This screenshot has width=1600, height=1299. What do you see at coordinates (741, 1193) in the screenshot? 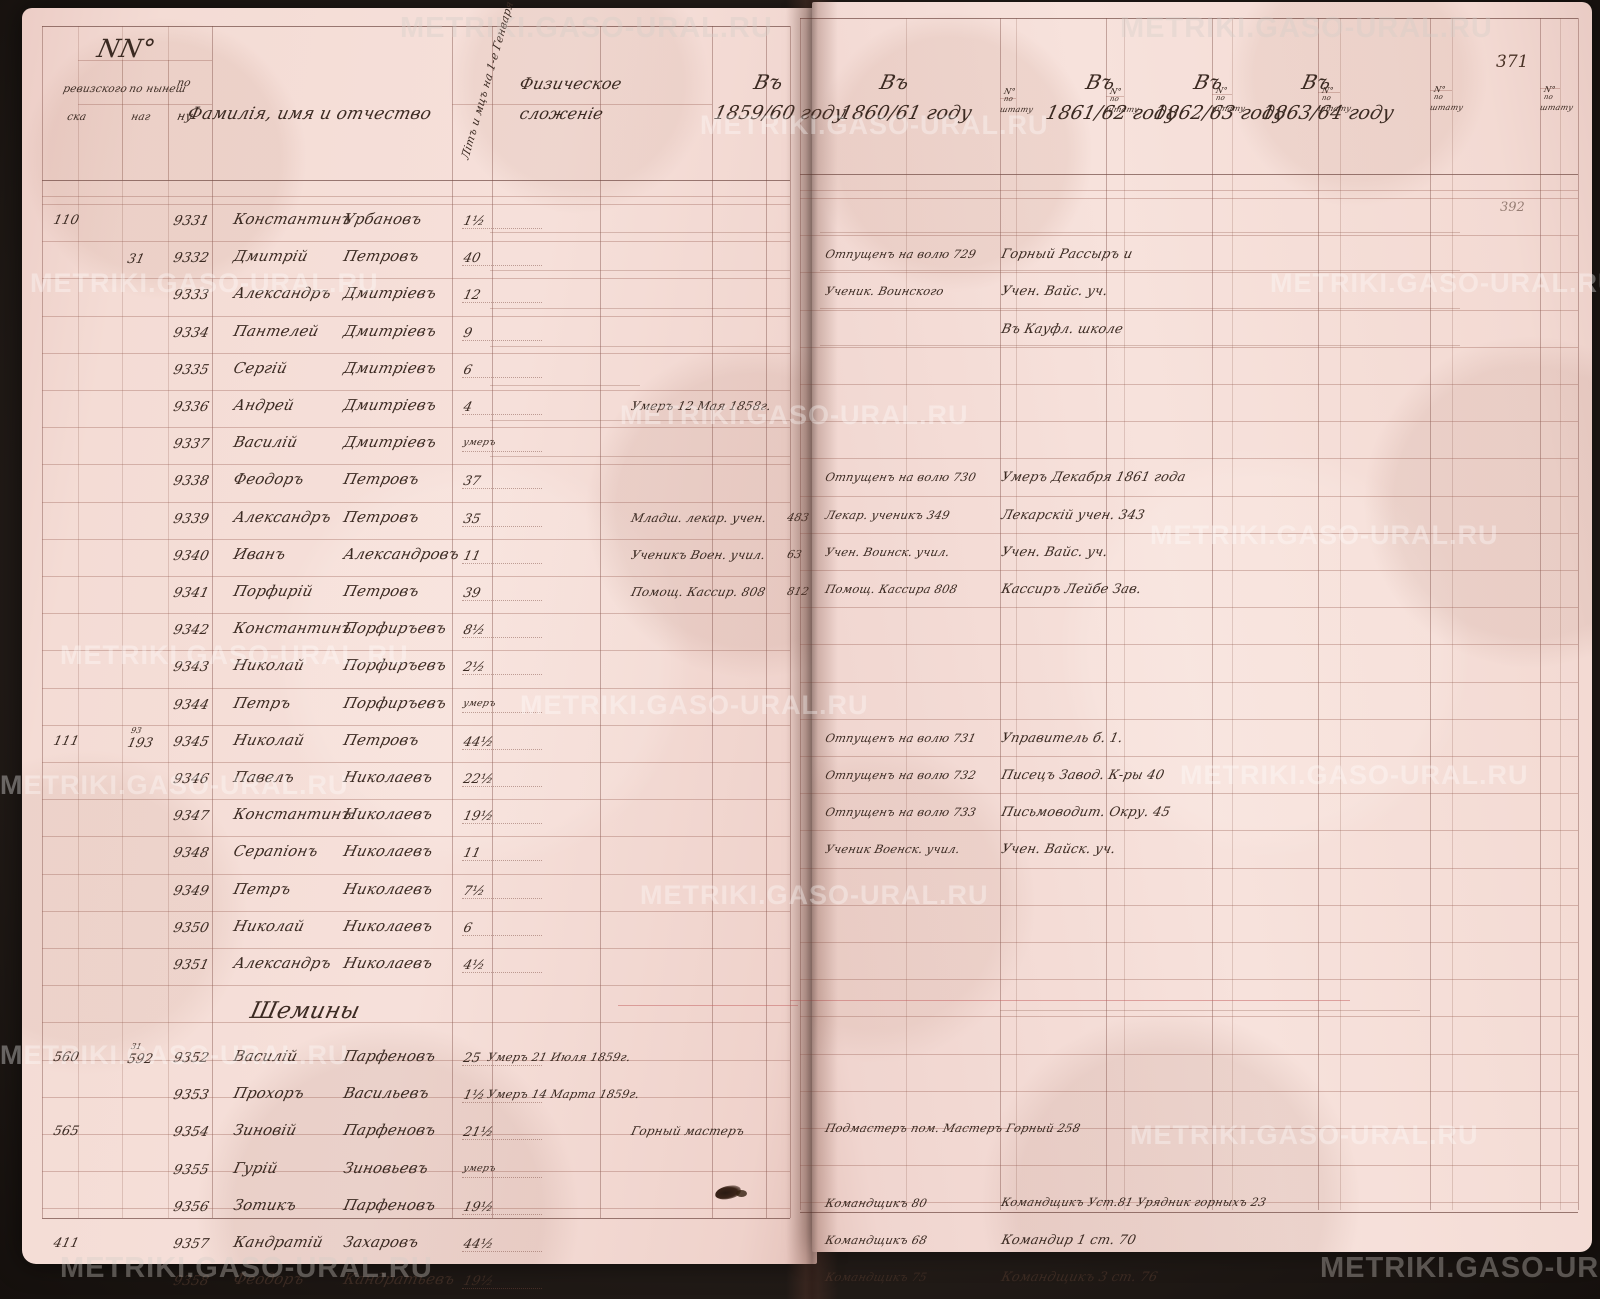
I see `ink-blot-secondary` at bounding box center [741, 1193].